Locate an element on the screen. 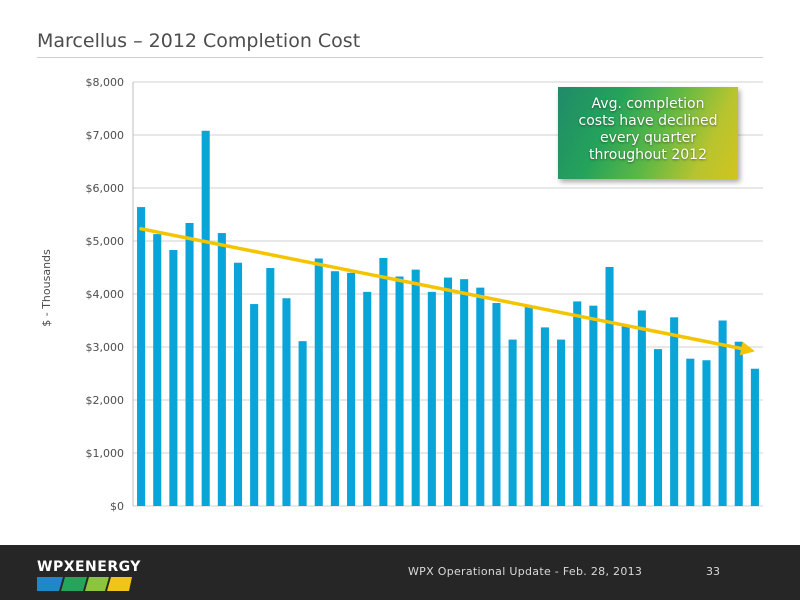 Image resolution: width=800 pixels, height=600 pixels. y-tick-label: $5,000 is located at coordinates (105, 241).